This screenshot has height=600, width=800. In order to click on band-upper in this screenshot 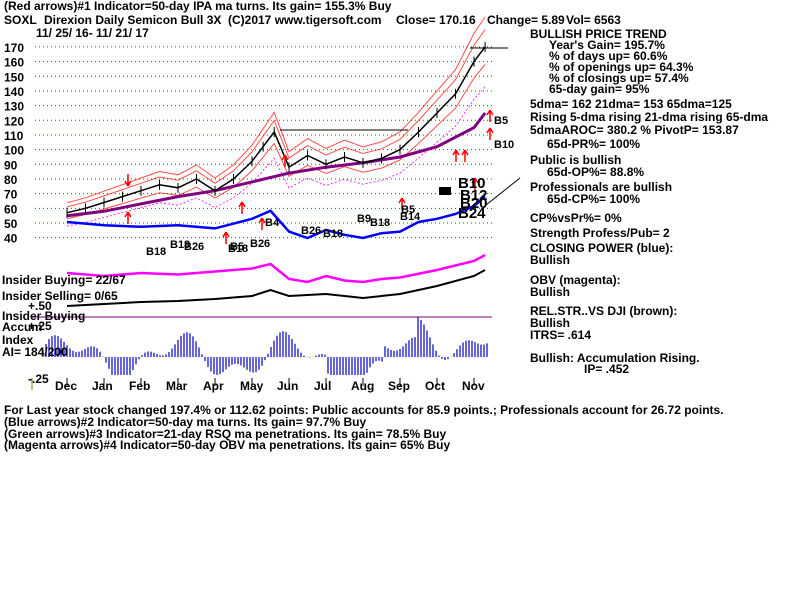, I will do `click(276, 142)`.